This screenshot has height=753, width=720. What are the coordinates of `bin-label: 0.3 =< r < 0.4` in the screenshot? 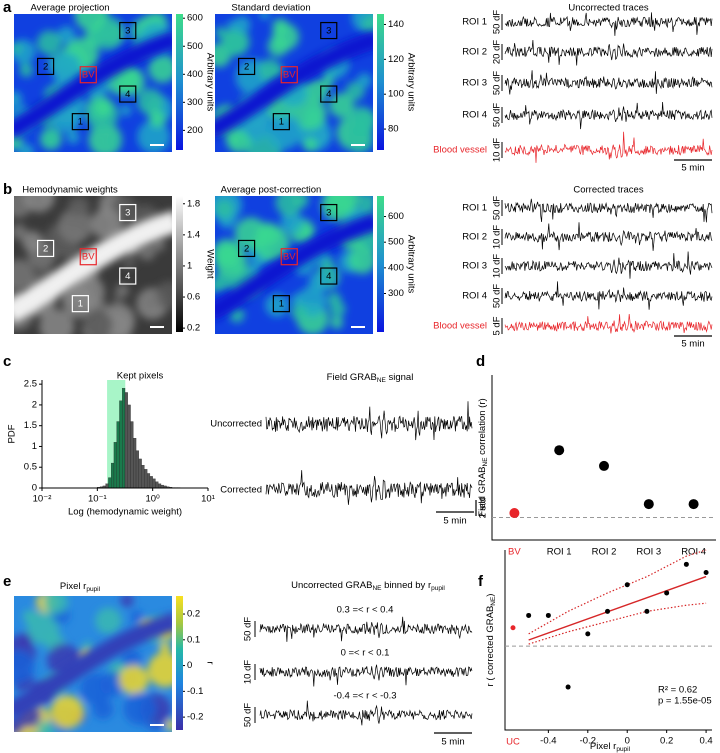 It's located at (365, 610).